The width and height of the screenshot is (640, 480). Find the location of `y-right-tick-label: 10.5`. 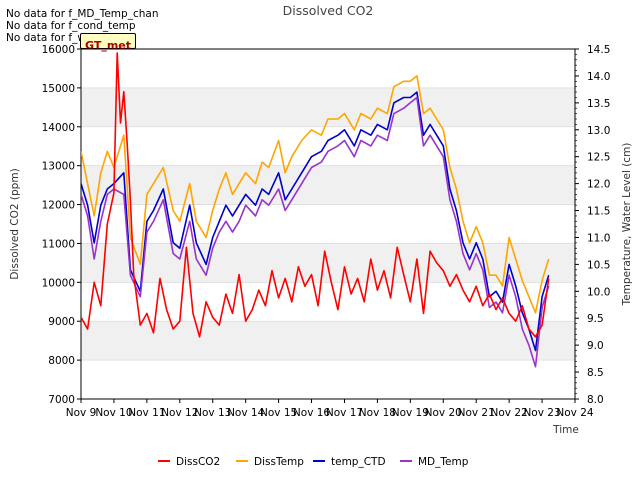

y-right-tick-label: 10.5 is located at coordinates (598, 265).